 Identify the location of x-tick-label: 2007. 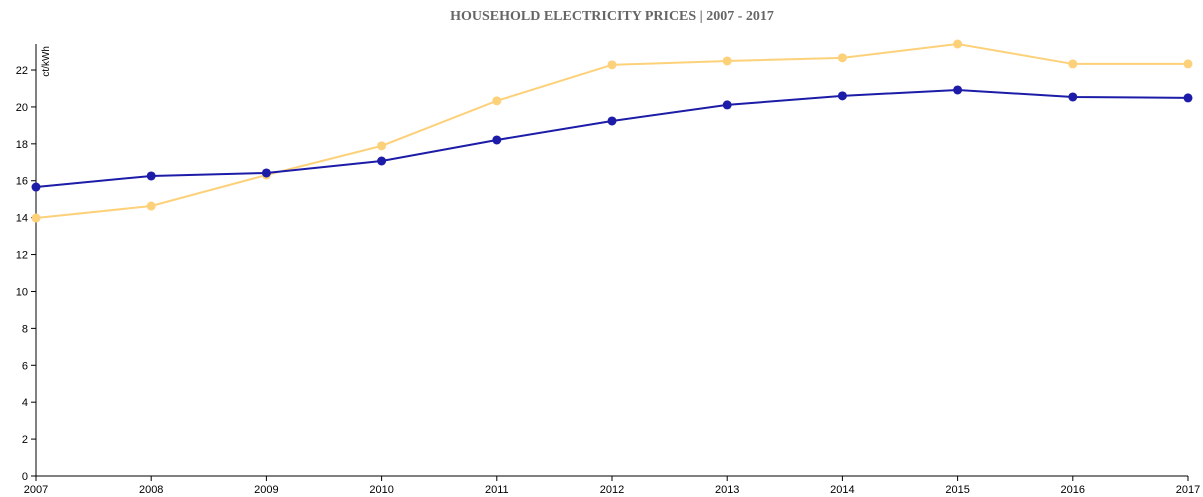
(36, 490).